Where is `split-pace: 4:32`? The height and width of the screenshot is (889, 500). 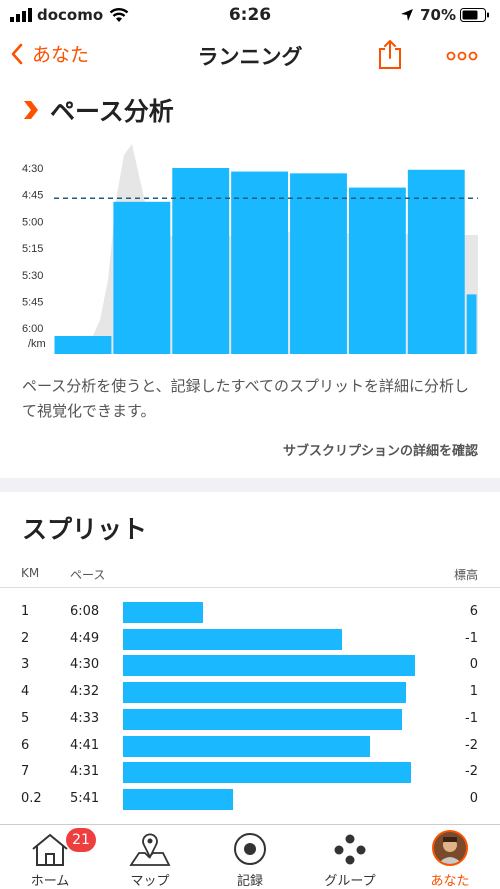
split-pace: 4:32 is located at coordinates (85, 692).